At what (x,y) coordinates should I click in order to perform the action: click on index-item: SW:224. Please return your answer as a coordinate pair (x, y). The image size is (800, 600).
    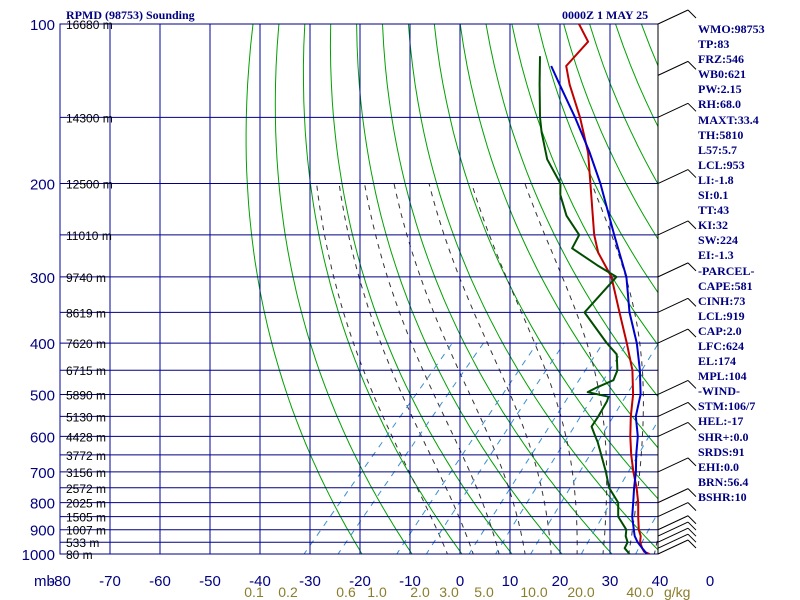
    Looking at the image, I should click on (718, 240).